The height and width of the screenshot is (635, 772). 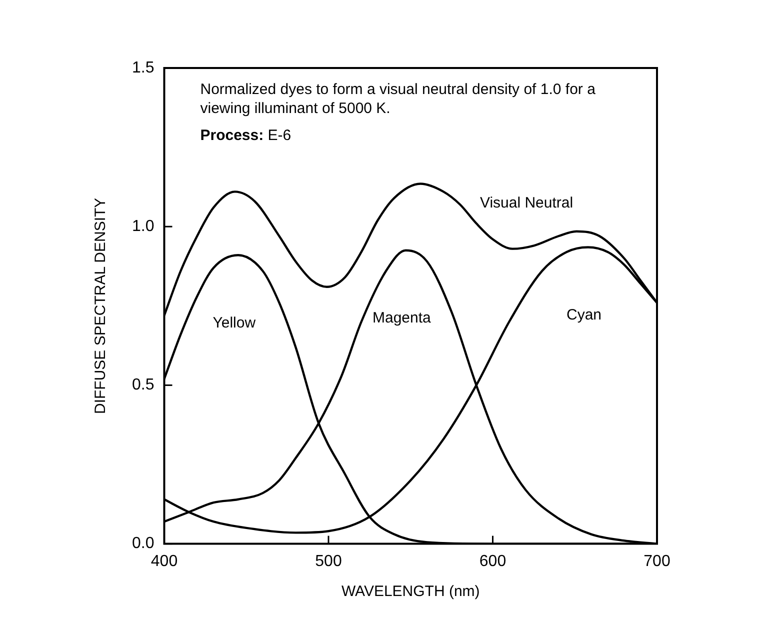 I want to click on y-tick-label: 0.5, so click(x=143, y=385).